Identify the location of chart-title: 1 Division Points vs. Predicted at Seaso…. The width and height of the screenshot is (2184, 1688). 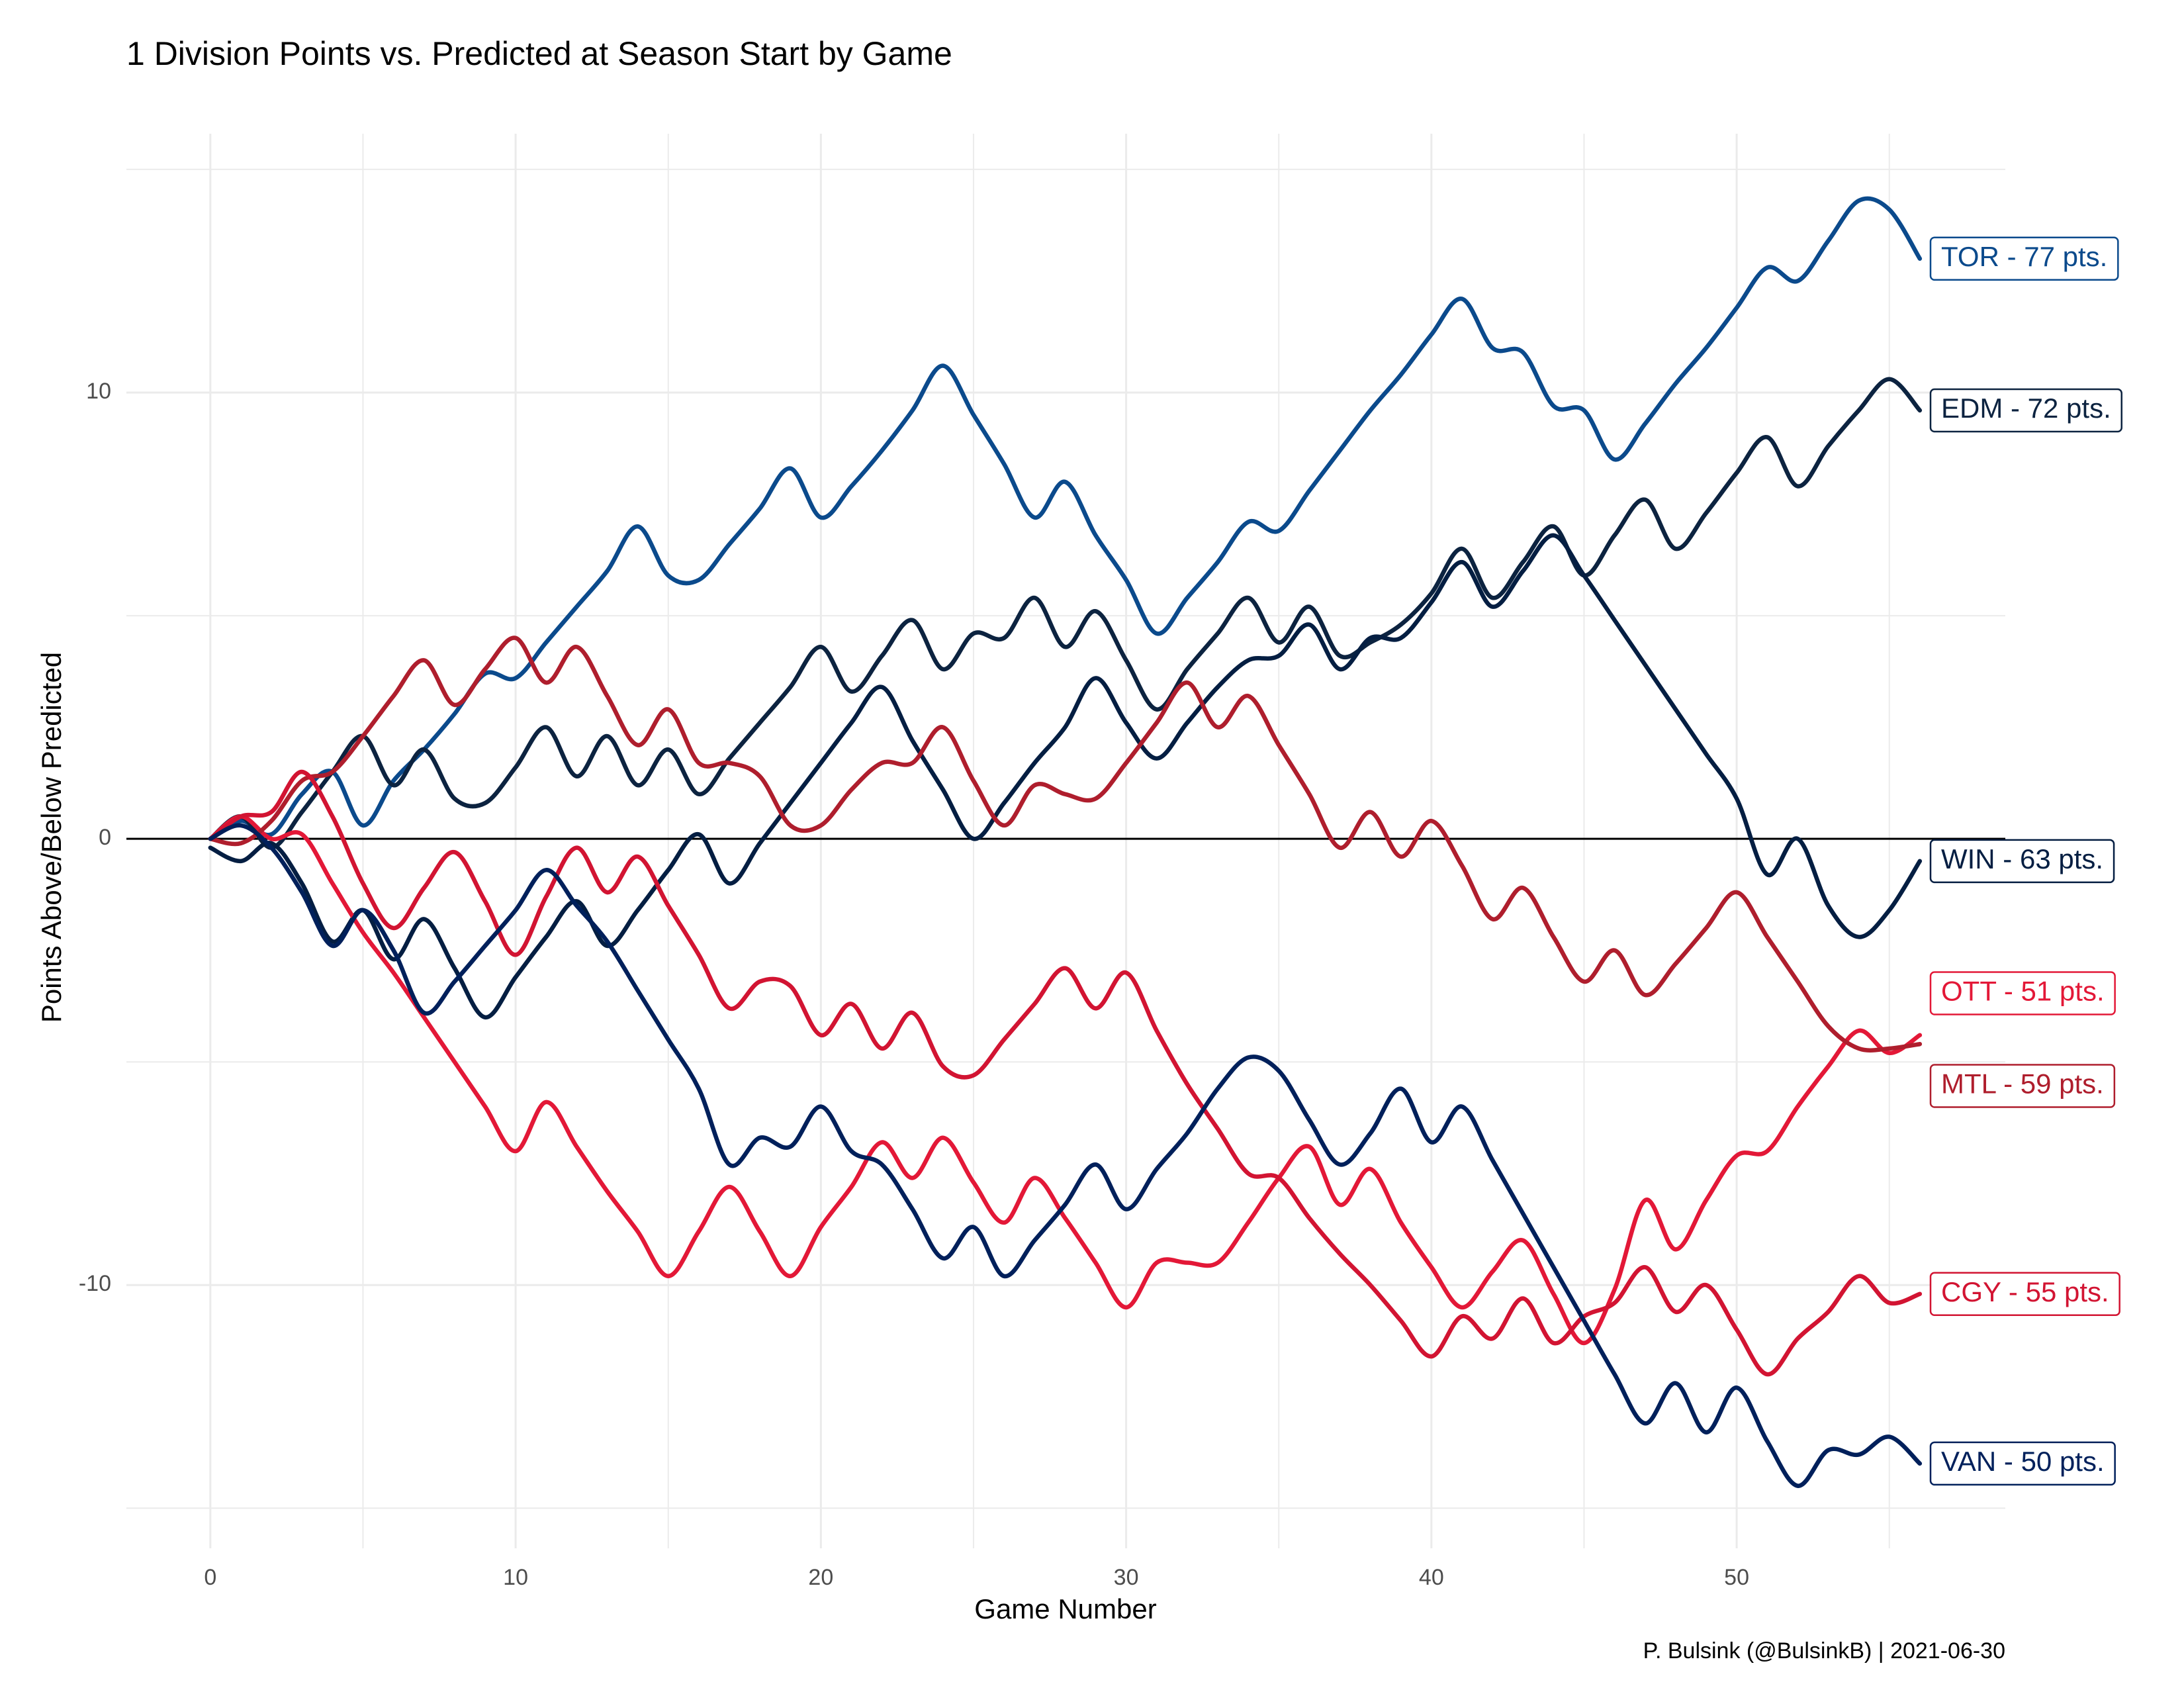
(539, 53).